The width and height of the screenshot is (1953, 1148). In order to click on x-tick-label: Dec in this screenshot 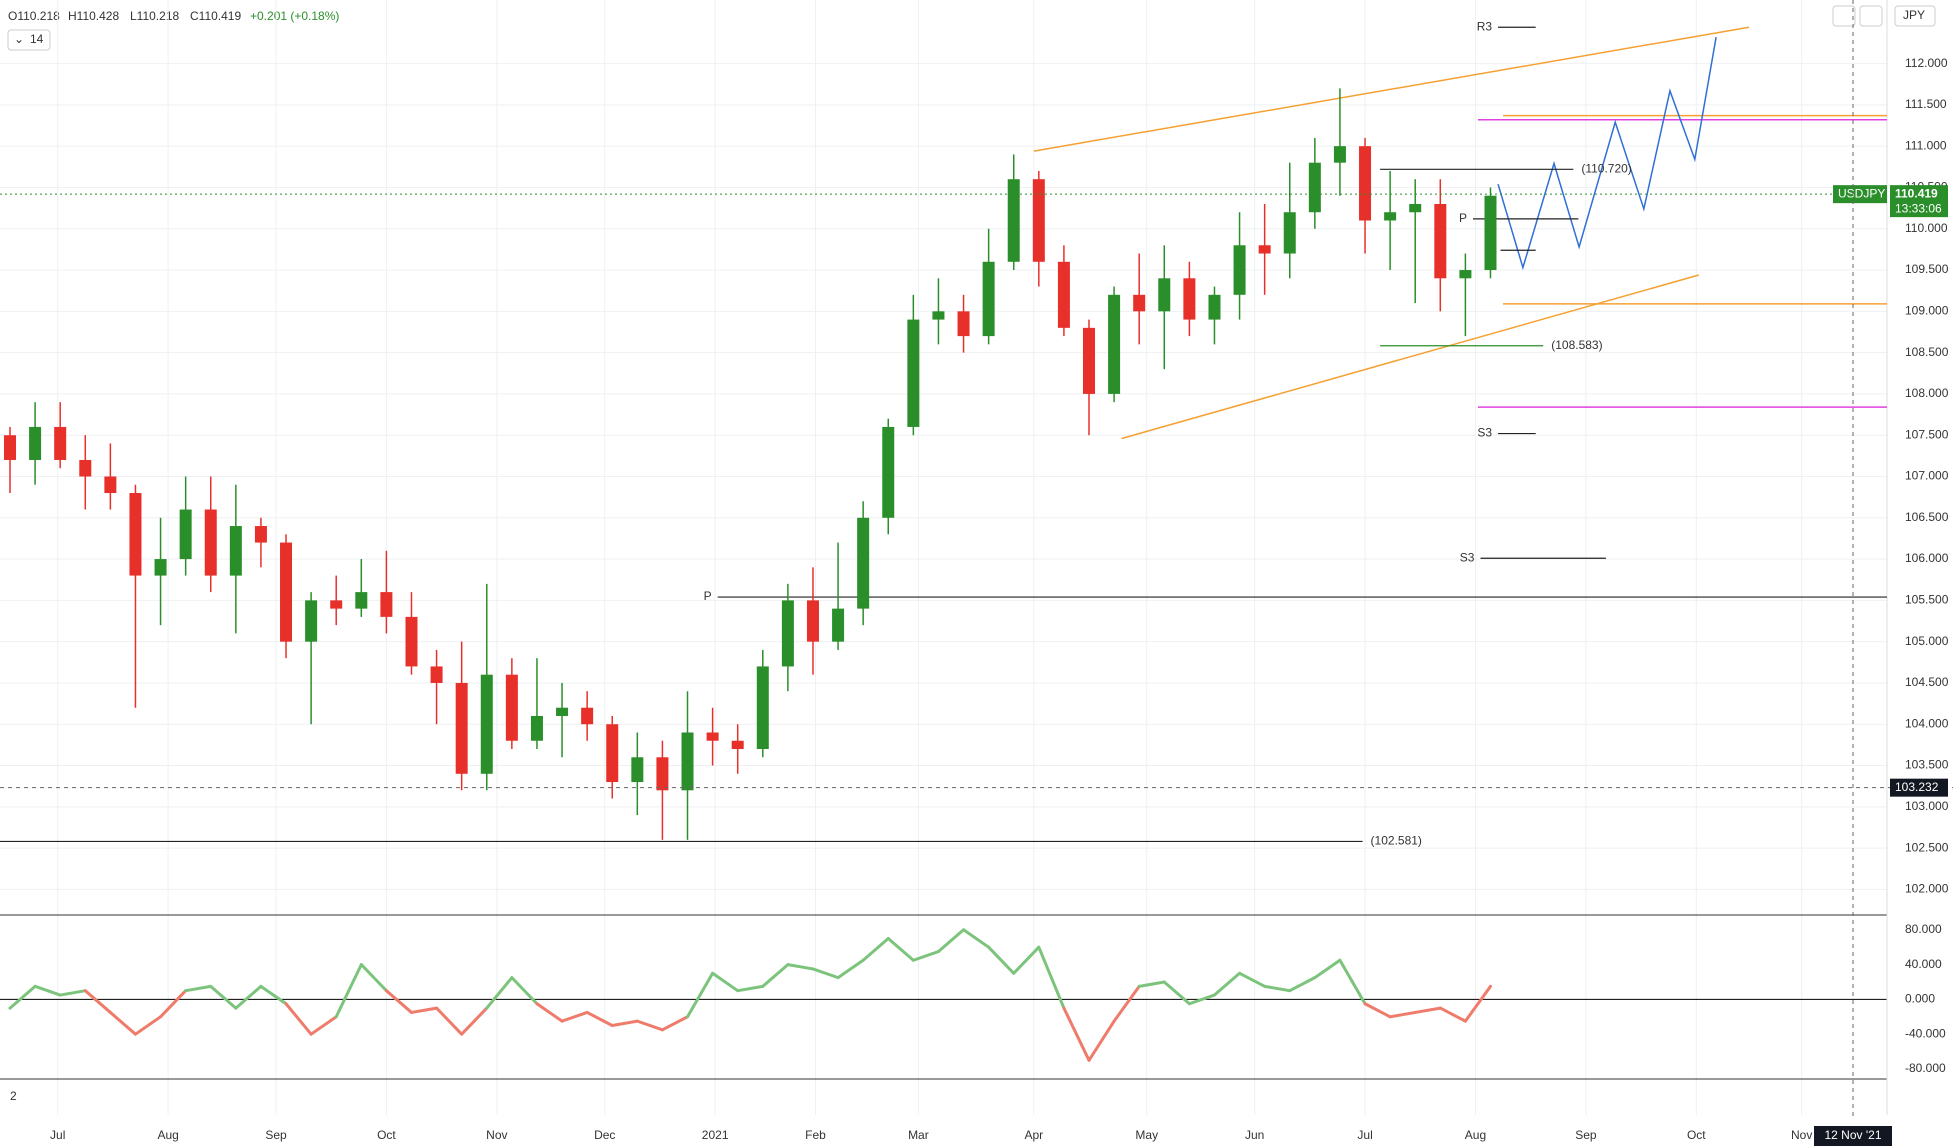, I will do `click(604, 1135)`.